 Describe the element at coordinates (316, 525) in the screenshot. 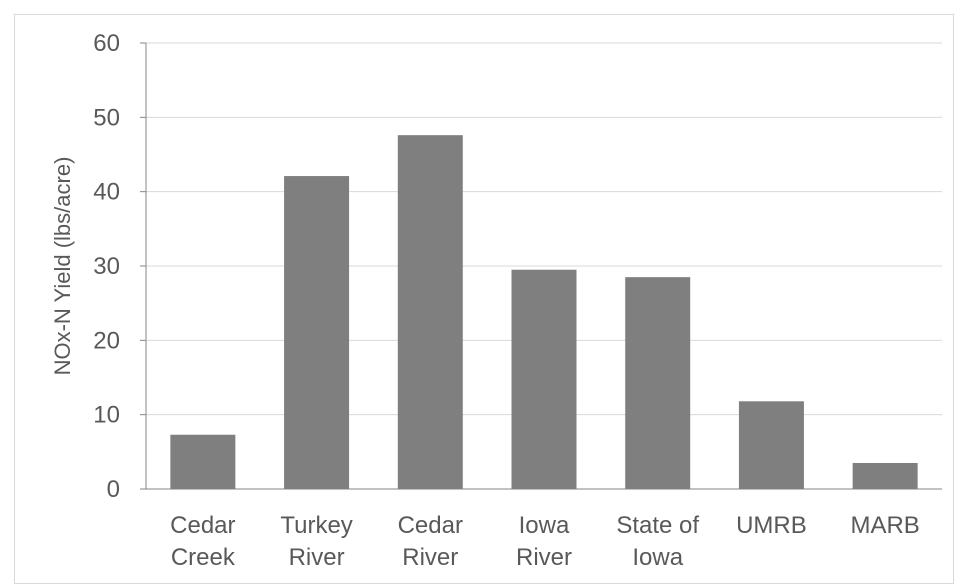

I see `x-tick-label: Turkey` at that location.